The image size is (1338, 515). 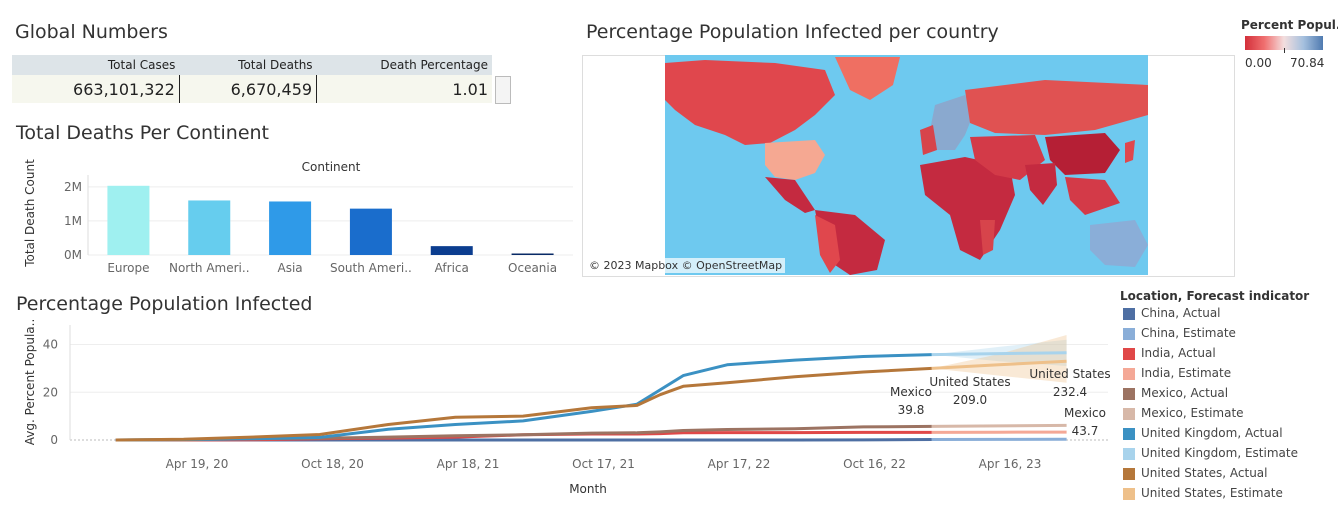 I want to click on legend-item: India, Estimate, so click(x=1177, y=375).